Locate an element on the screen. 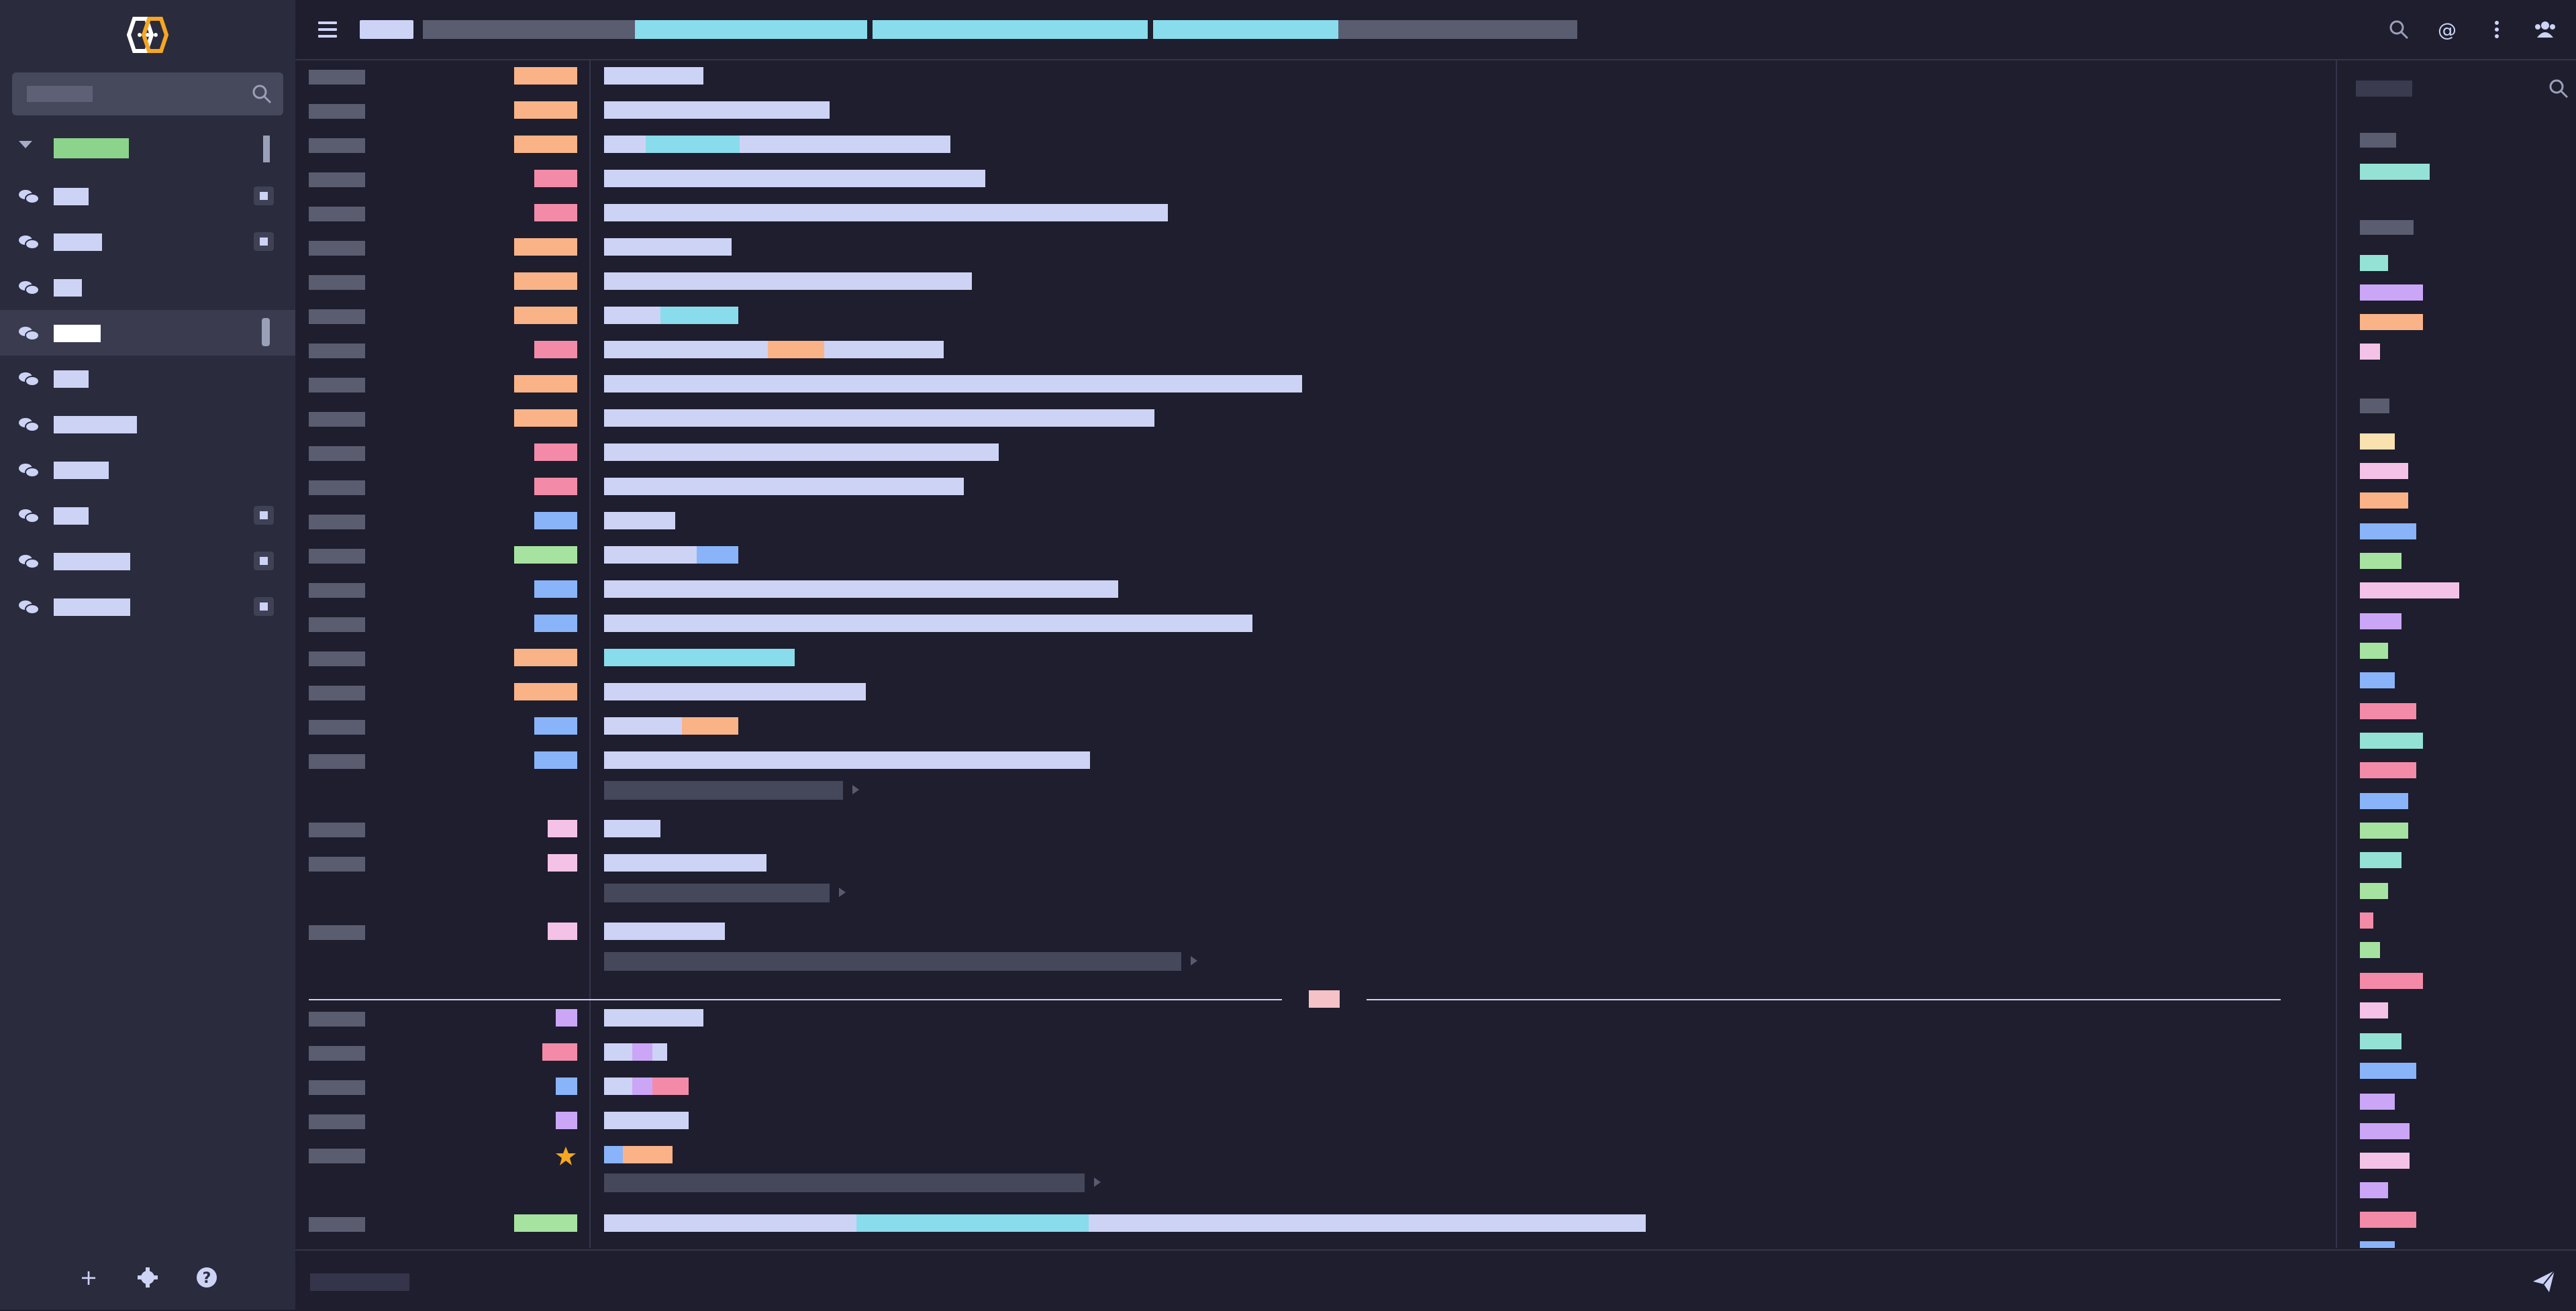 This screenshot has width=2576, height=1311. chat-bubbles-icon is located at coordinates (29, 607).